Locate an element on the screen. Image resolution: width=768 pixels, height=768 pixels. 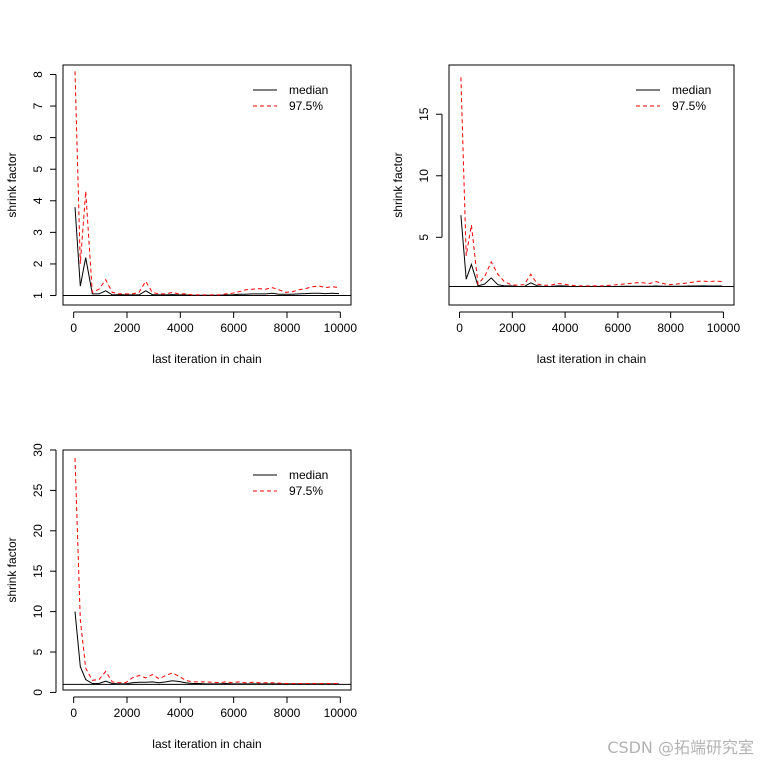
watermark: CSDN @拓端研究室 is located at coordinates (680, 747).